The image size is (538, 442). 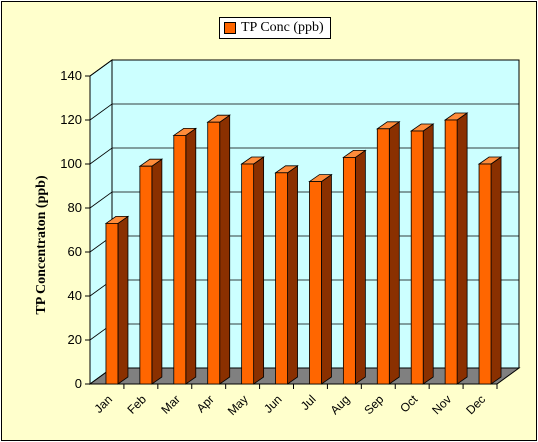 What do you see at coordinates (441, 404) in the screenshot?
I see `x-tick-label: Nov` at bounding box center [441, 404].